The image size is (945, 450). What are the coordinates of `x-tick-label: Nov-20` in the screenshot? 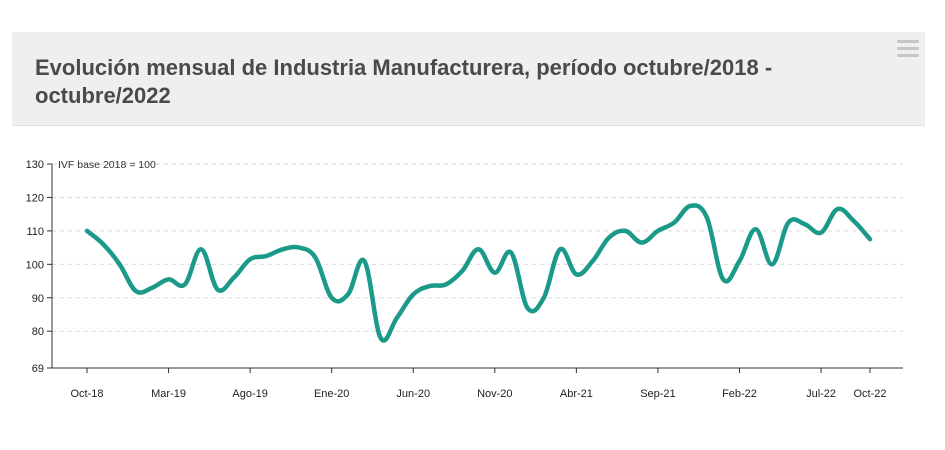 It's located at (494, 394).